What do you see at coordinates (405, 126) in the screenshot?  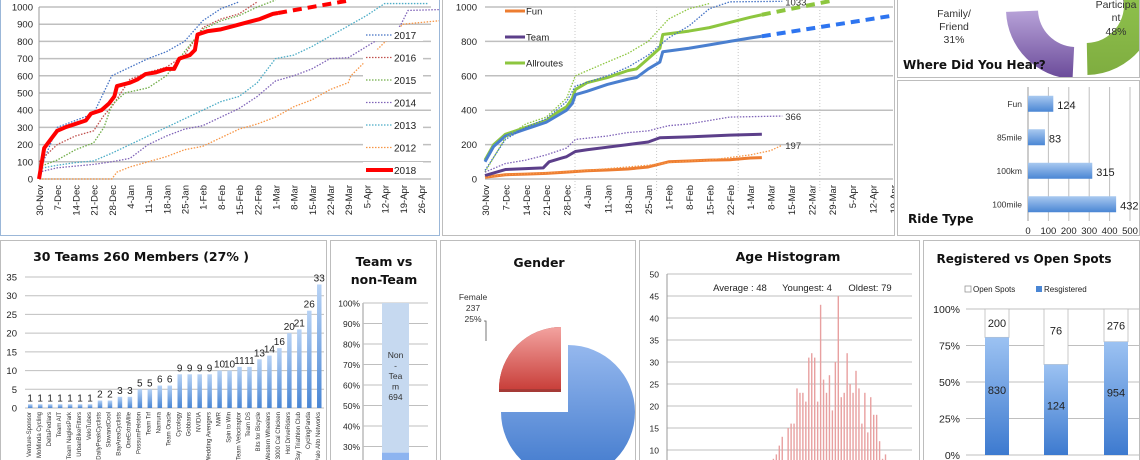 I see `legend-label: 2013` at bounding box center [405, 126].